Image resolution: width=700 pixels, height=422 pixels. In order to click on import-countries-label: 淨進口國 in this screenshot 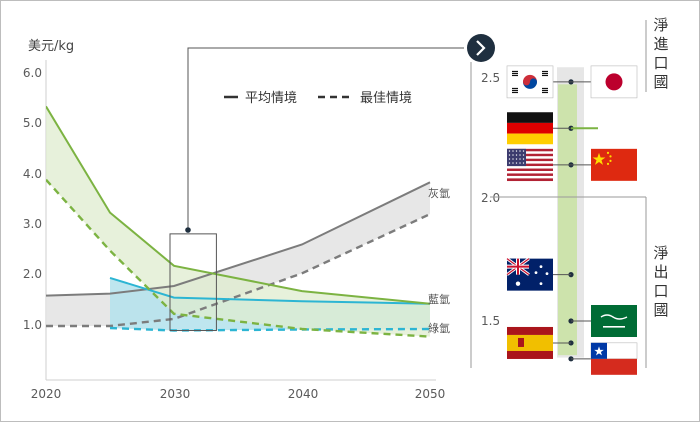, I will do `click(660, 53)`.